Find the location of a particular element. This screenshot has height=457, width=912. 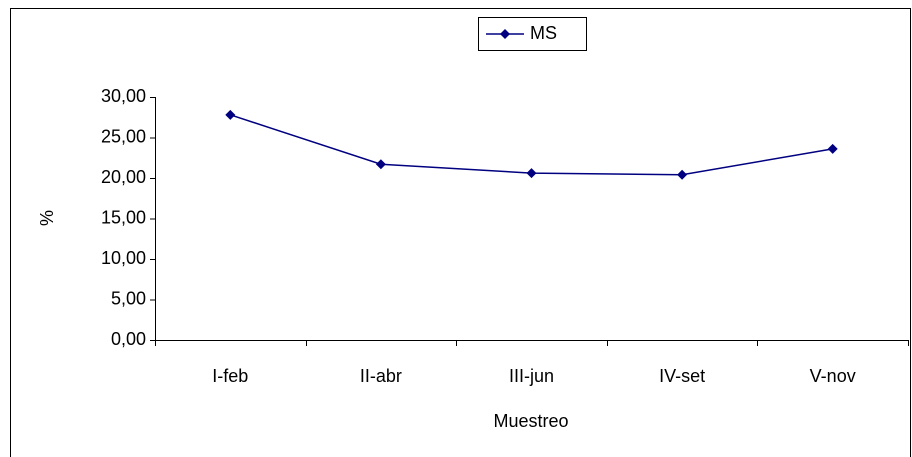

legend-marker is located at coordinates (505, 34).